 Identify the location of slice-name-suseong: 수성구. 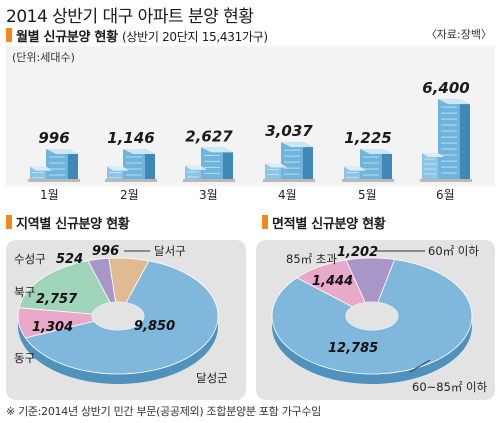
(30, 259).